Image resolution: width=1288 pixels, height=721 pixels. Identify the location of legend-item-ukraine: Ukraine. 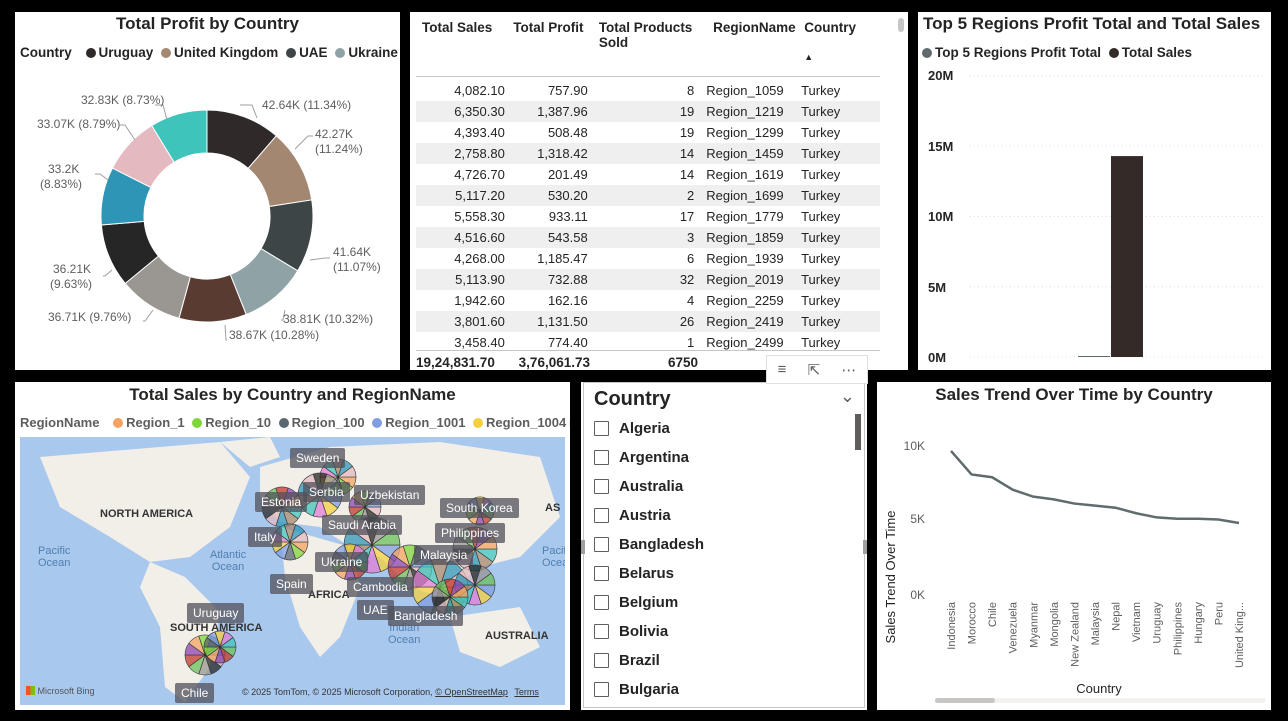
(364, 52).